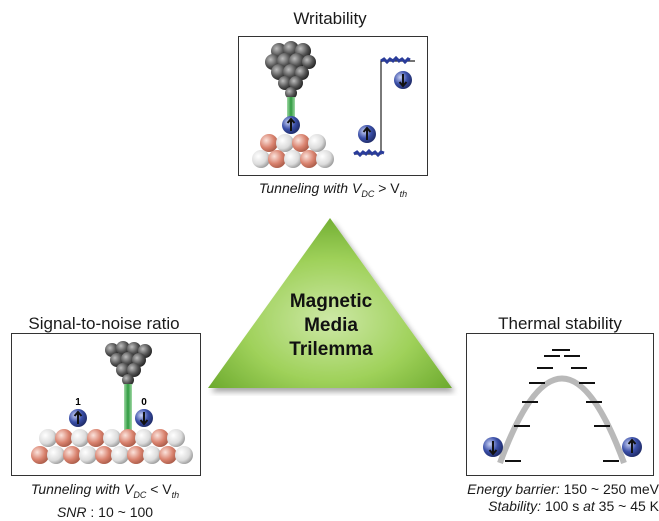 This screenshot has height=521, width=659. Describe the element at coordinates (367, 134) in the screenshot. I see `trace-spin-up-icon` at that location.